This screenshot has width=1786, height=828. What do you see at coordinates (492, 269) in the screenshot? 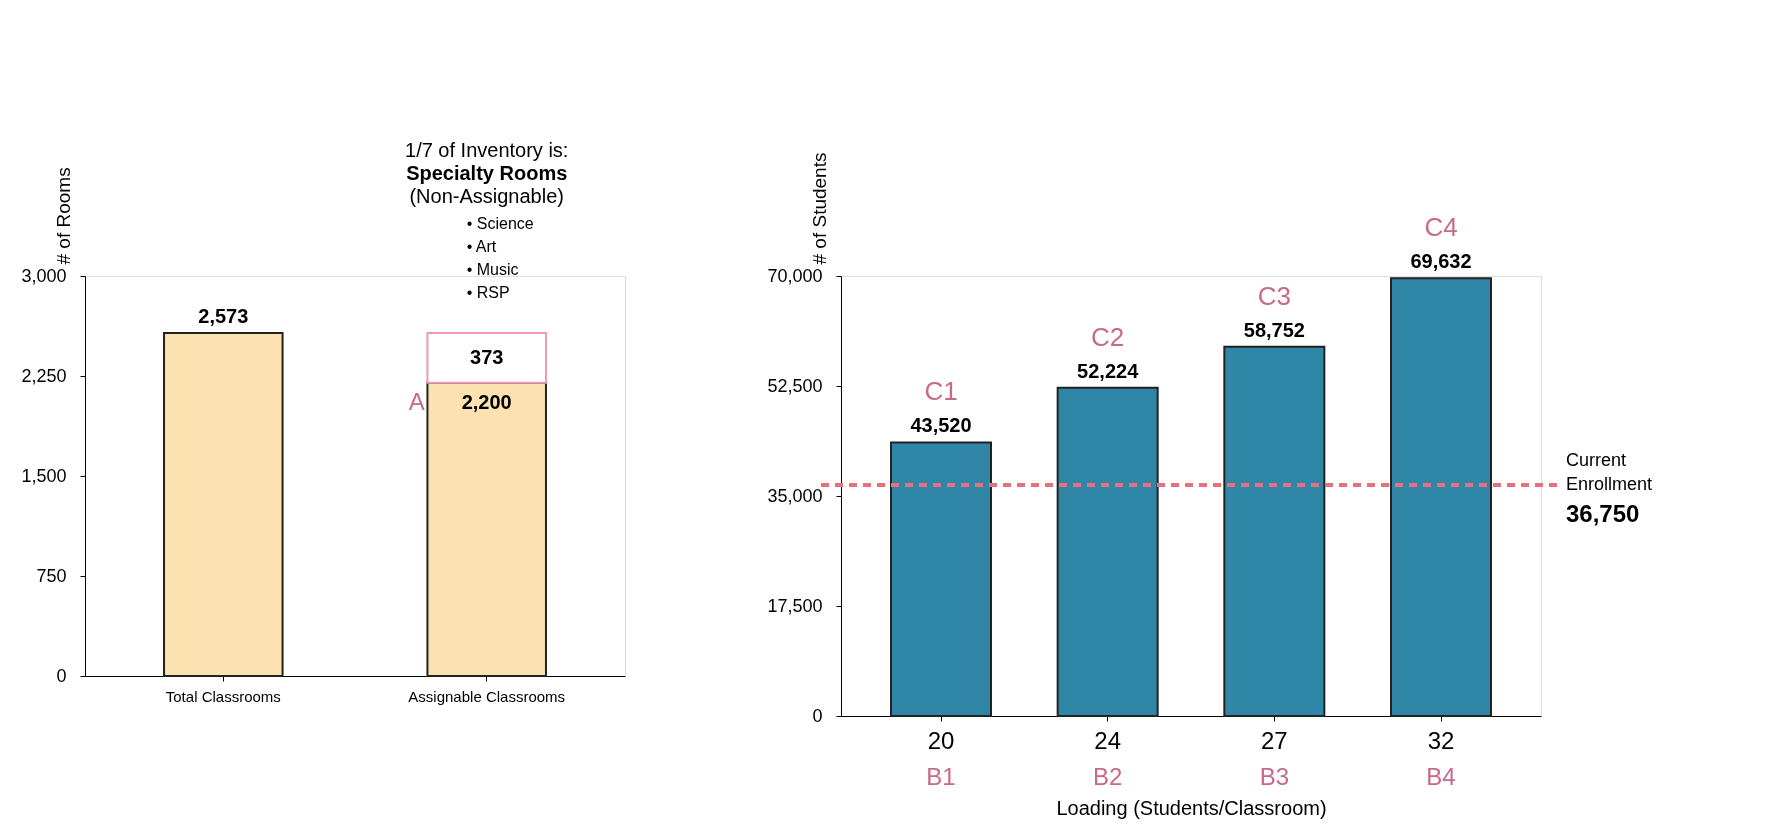
I see `annotation: • Music` at bounding box center [492, 269].